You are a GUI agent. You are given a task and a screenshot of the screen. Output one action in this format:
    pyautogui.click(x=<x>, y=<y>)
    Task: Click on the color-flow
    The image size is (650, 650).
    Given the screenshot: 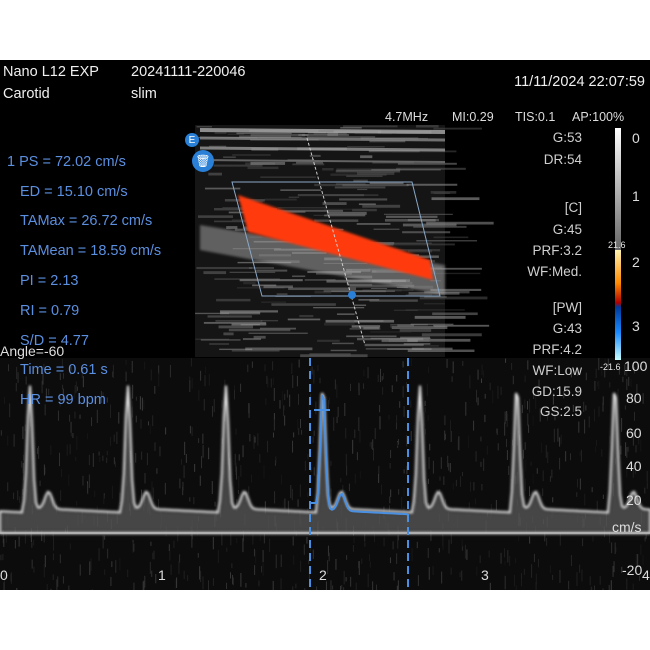 What is the action you would take?
    pyautogui.click(x=335, y=237)
    